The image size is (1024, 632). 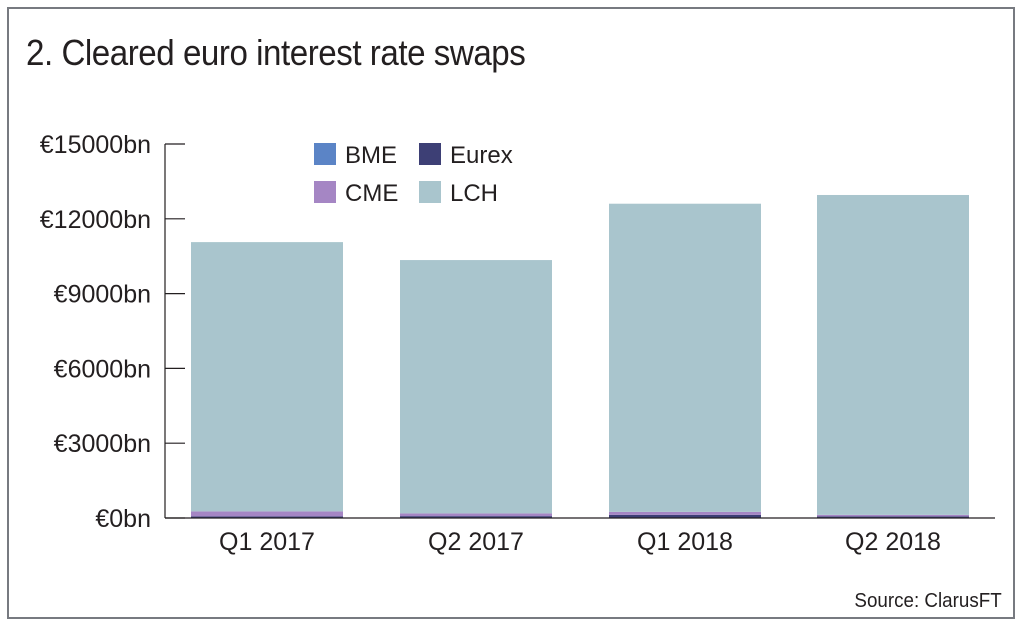 What do you see at coordinates (267, 542) in the screenshot?
I see `x-tick-label: Q1 2017` at bounding box center [267, 542].